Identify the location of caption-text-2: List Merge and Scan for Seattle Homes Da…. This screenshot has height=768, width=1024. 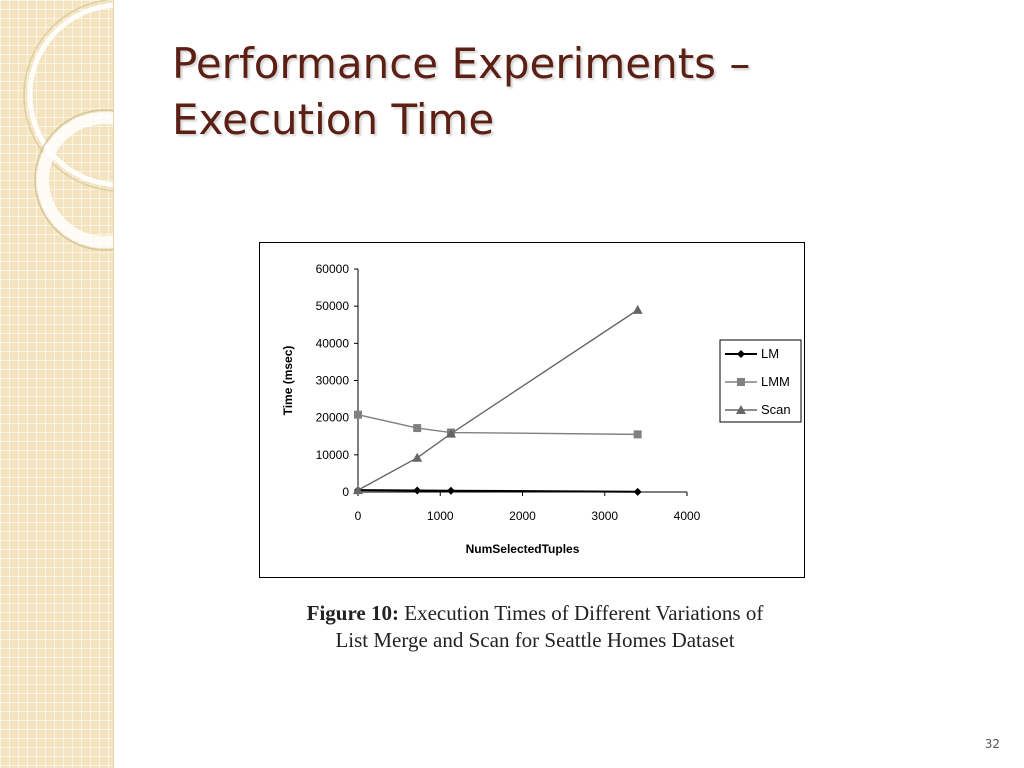
(535, 640).